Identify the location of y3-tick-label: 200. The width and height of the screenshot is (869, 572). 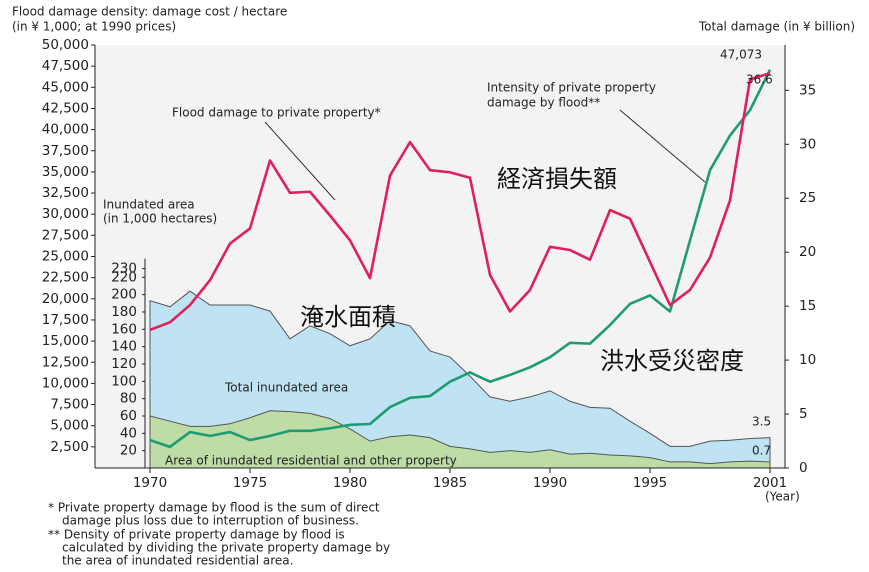
(124, 295).